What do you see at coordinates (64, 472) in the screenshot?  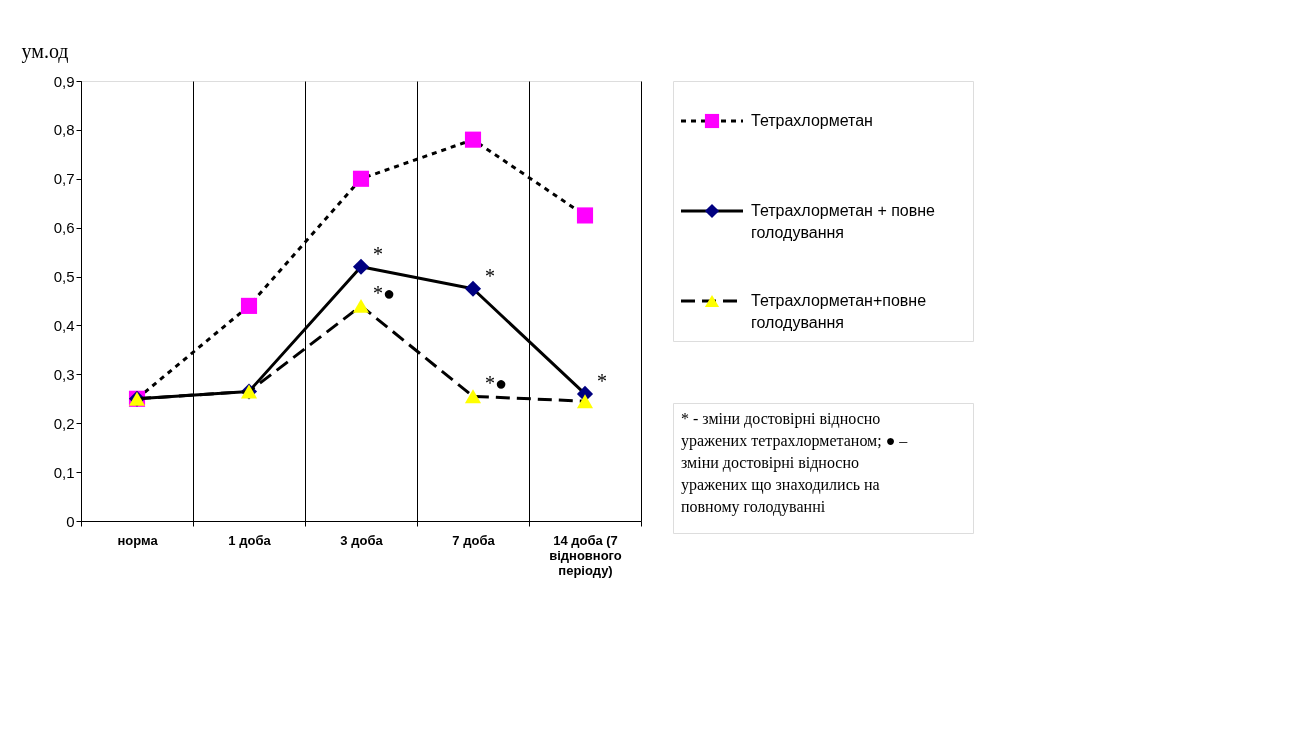 I see `y-tick-label: 0,1` at bounding box center [64, 472].